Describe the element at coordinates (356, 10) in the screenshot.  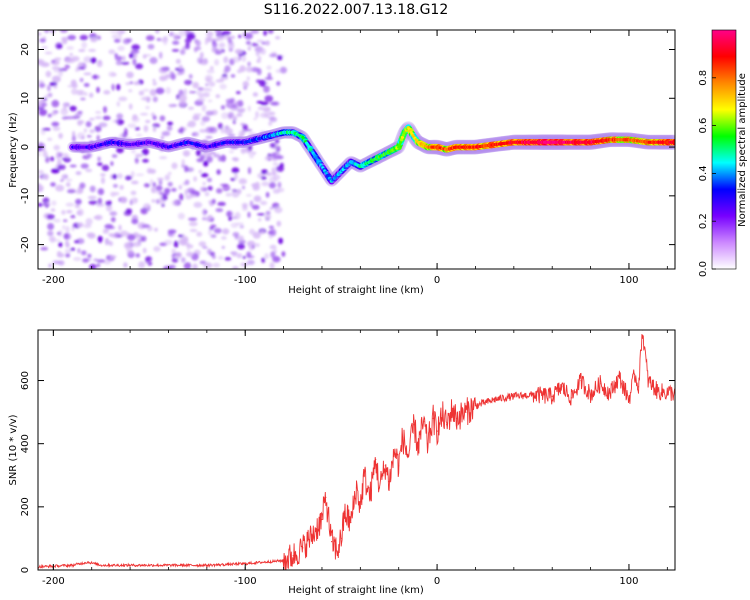
I see `figure-title: S116.2022.007.13.18.G12` at that location.